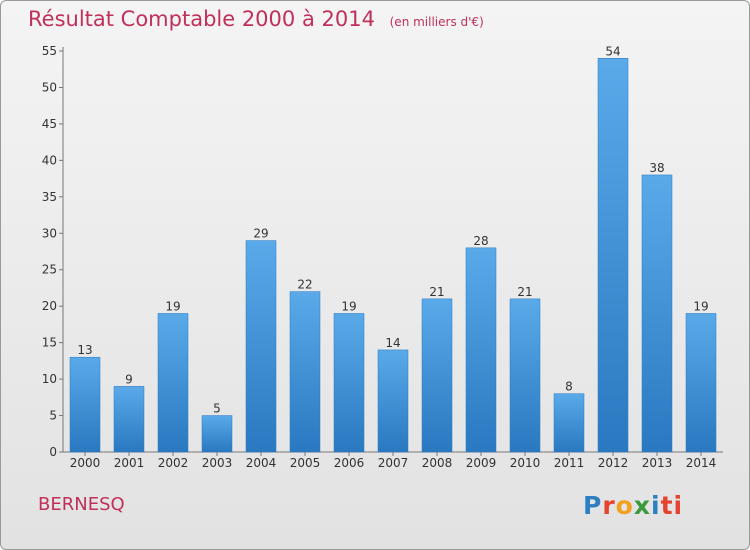 Image resolution: width=750 pixels, height=550 pixels. Describe the element at coordinates (84, 350) in the screenshot. I see `data-label: 13` at that location.